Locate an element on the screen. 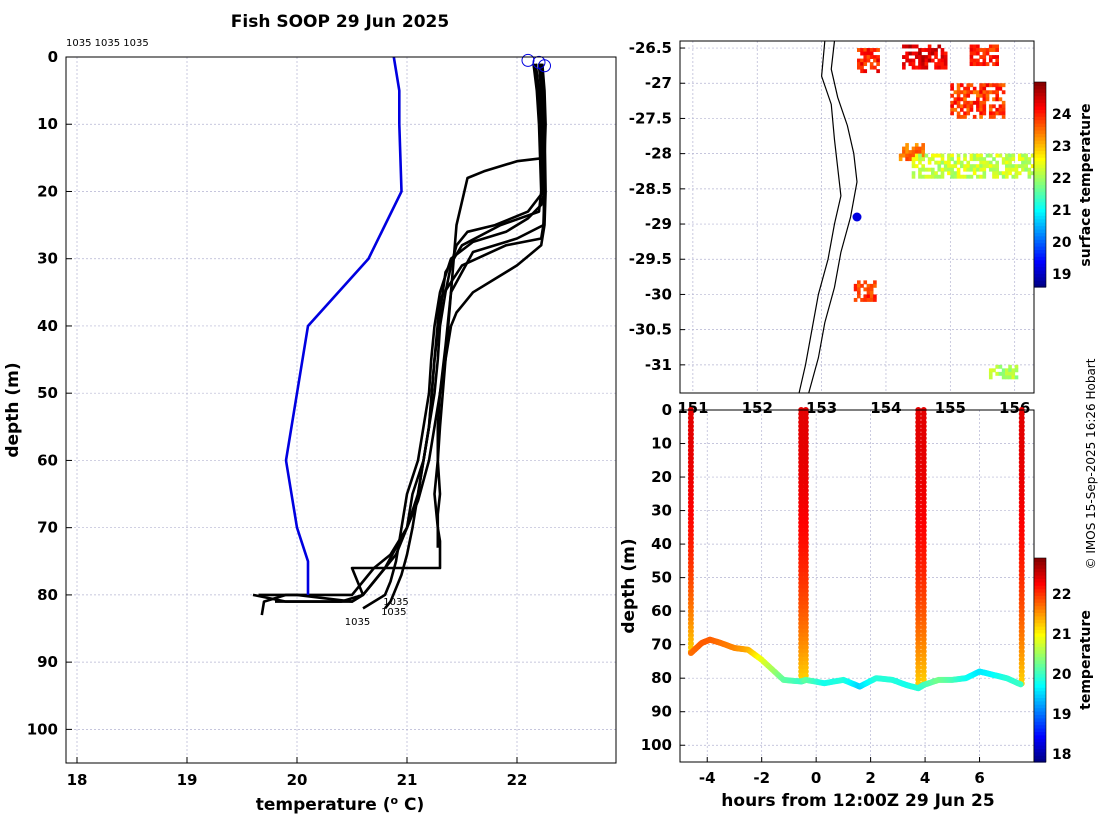 This screenshot has width=1100, height=820. x-tick-label: 19 is located at coordinates (187, 780).